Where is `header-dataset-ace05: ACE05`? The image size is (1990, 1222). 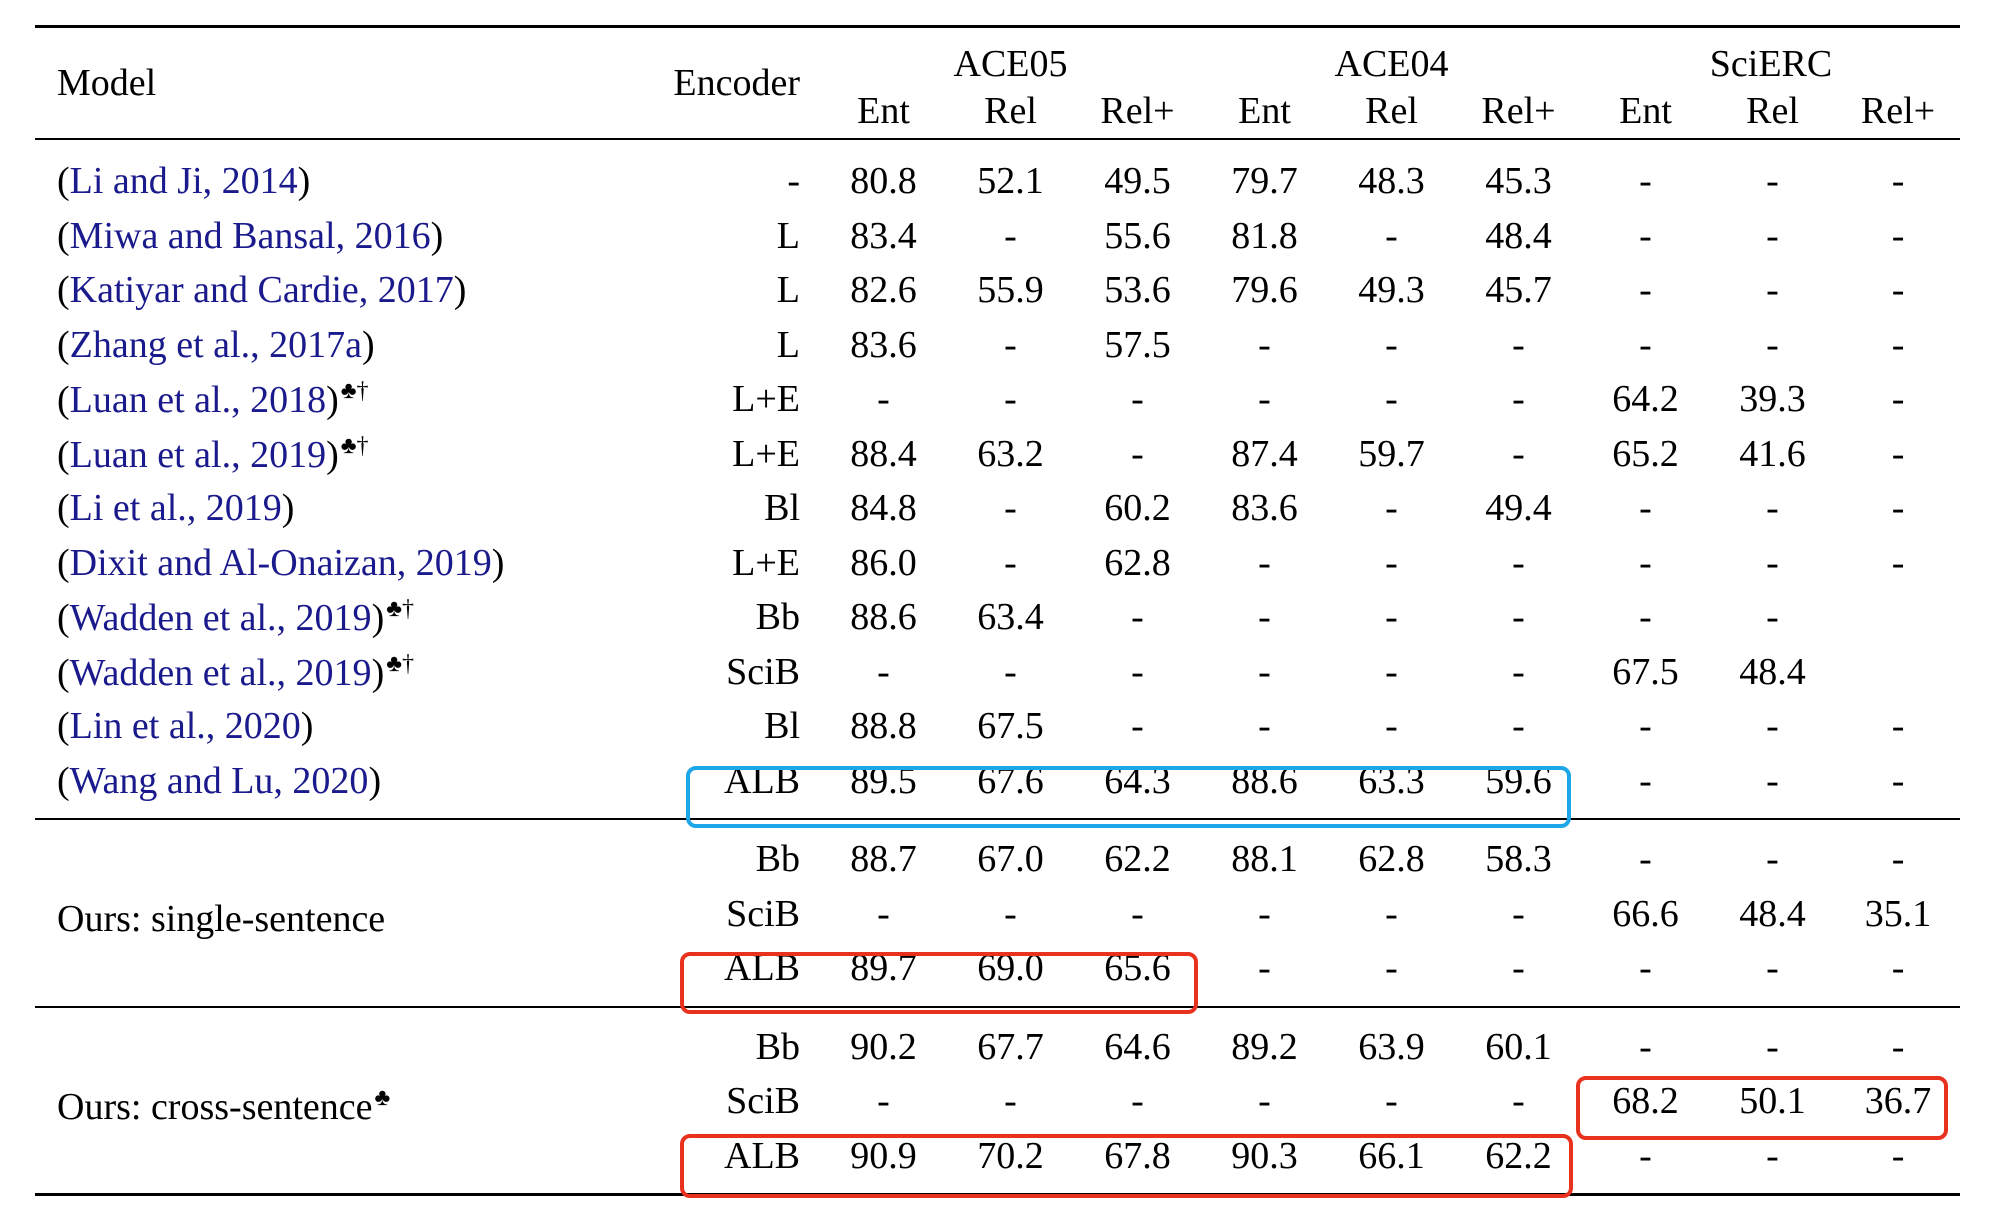
header-dataset-ace05: ACE05 is located at coordinates (1010, 64).